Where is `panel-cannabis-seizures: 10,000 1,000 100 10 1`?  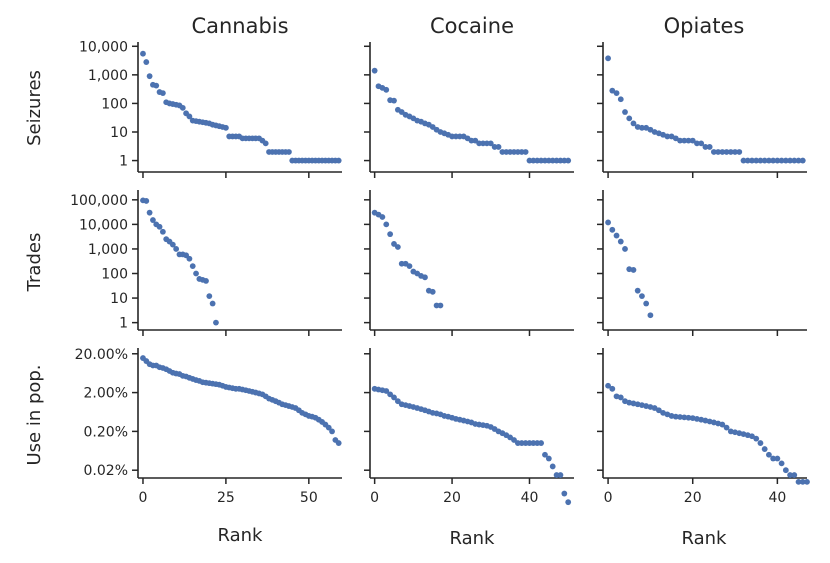 panel-cannabis-seizures: 10,000 1,000 100 10 1 is located at coordinates (210, 108).